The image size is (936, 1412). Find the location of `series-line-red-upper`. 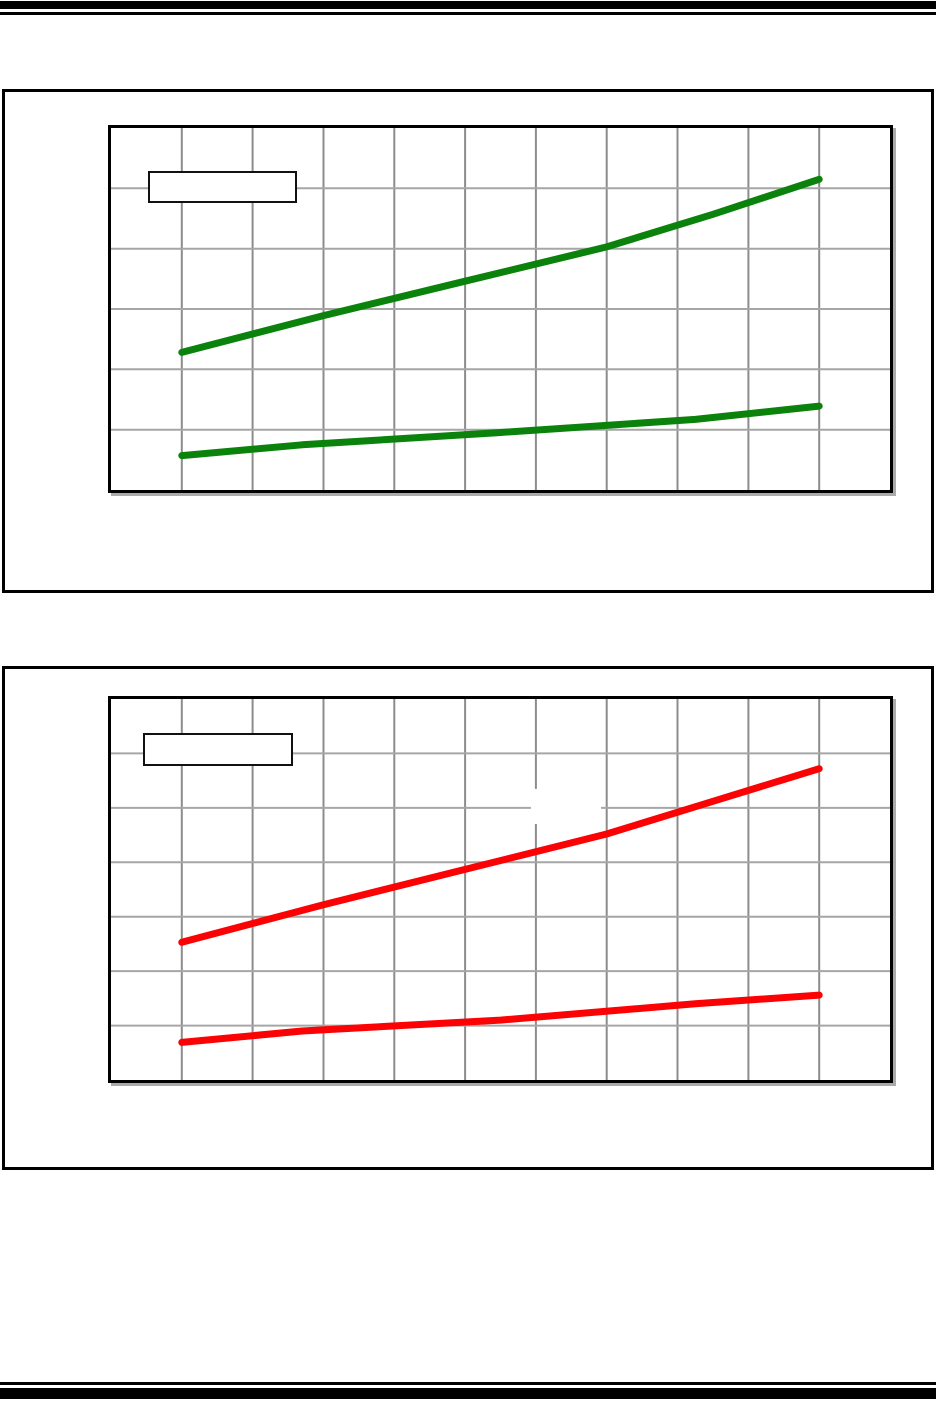

series-line-red-upper is located at coordinates (500, 855).